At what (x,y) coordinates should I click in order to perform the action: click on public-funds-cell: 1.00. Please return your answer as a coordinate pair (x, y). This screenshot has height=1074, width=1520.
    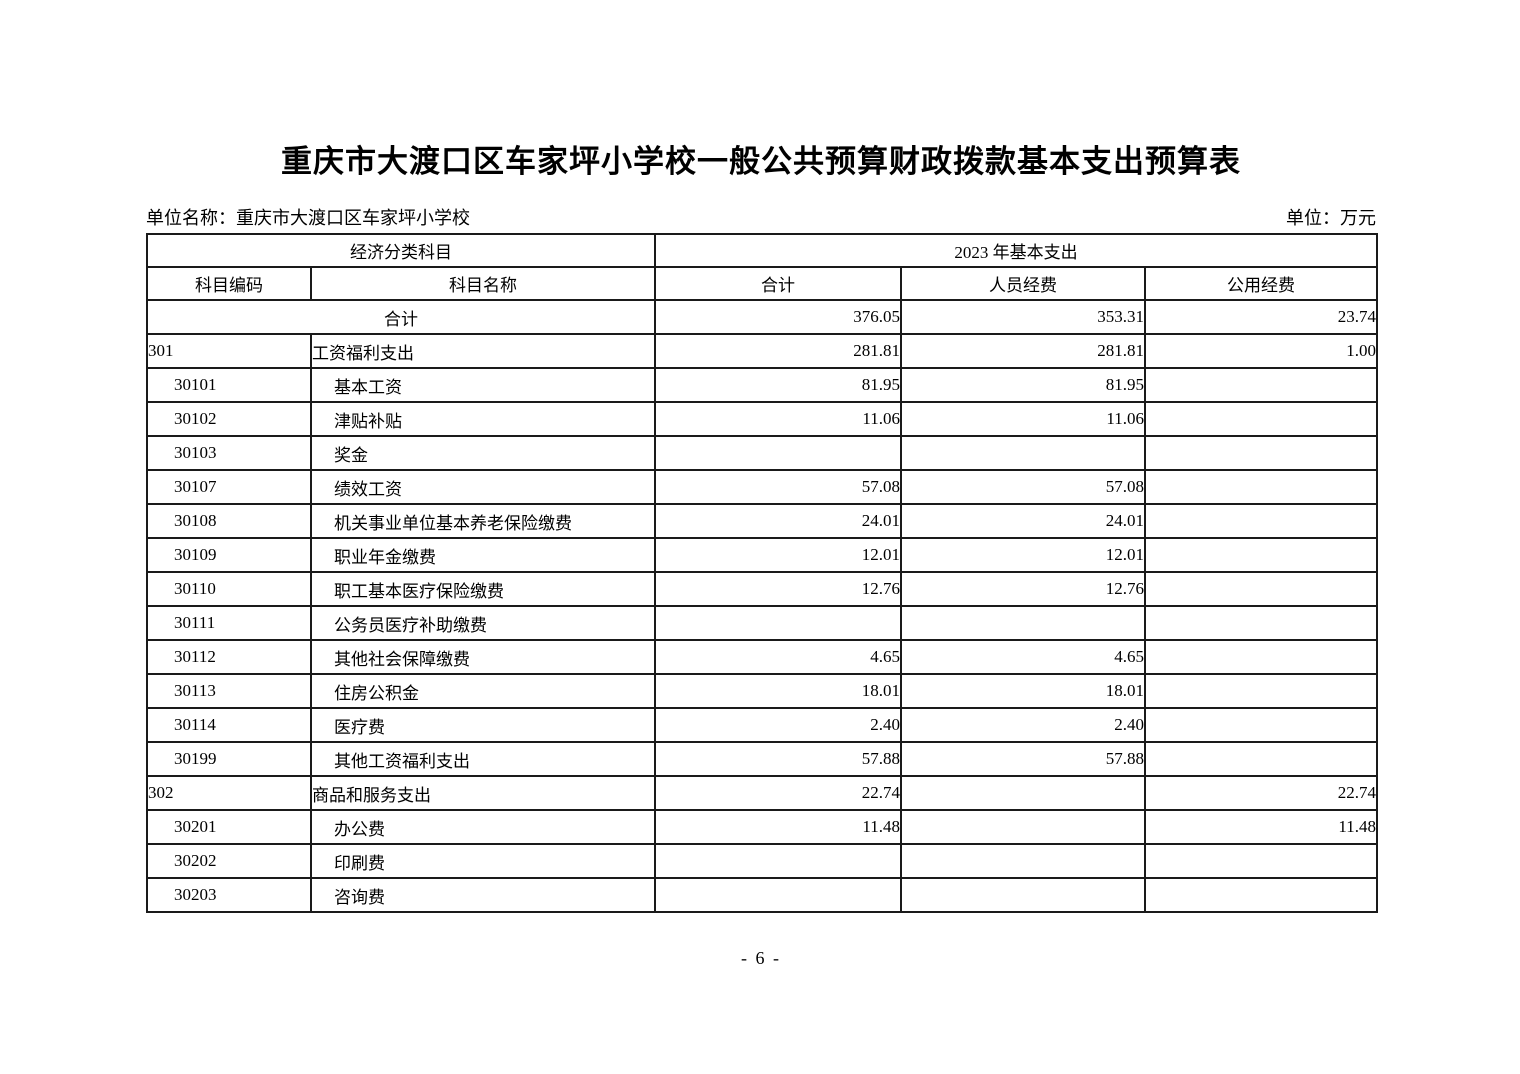
    Looking at the image, I should click on (1261, 351).